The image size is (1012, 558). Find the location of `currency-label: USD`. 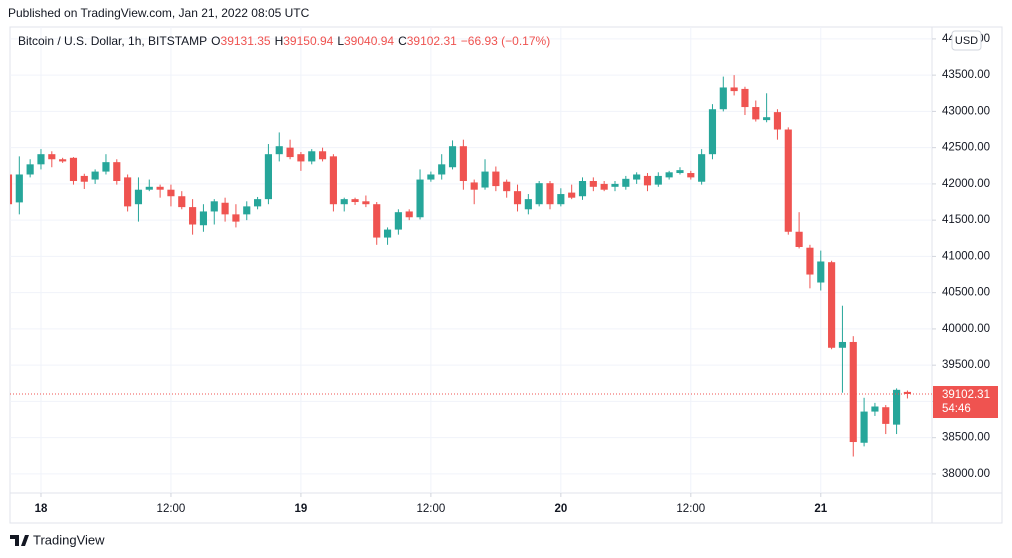

currency-label: USD is located at coordinates (966, 41).